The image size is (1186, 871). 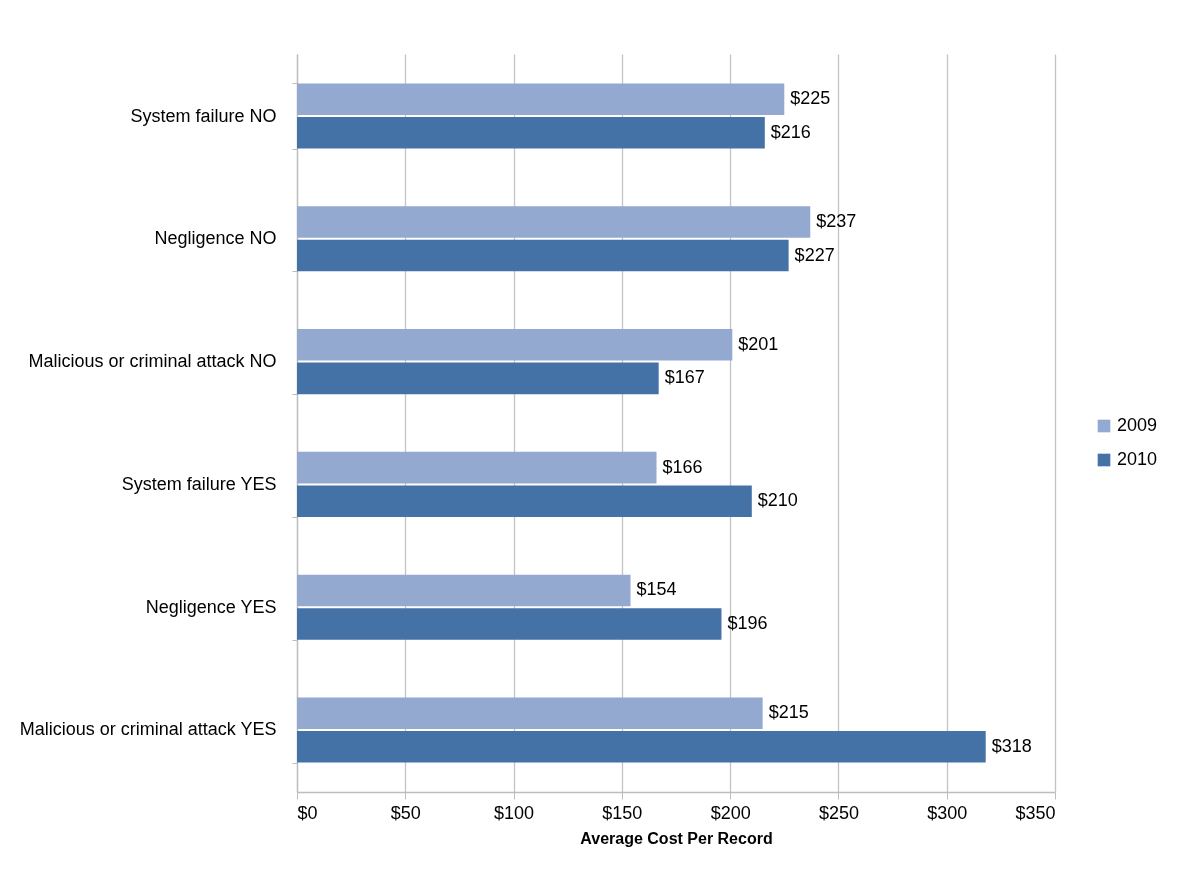 What do you see at coordinates (758, 343) in the screenshot?
I see `data-label: $201` at bounding box center [758, 343].